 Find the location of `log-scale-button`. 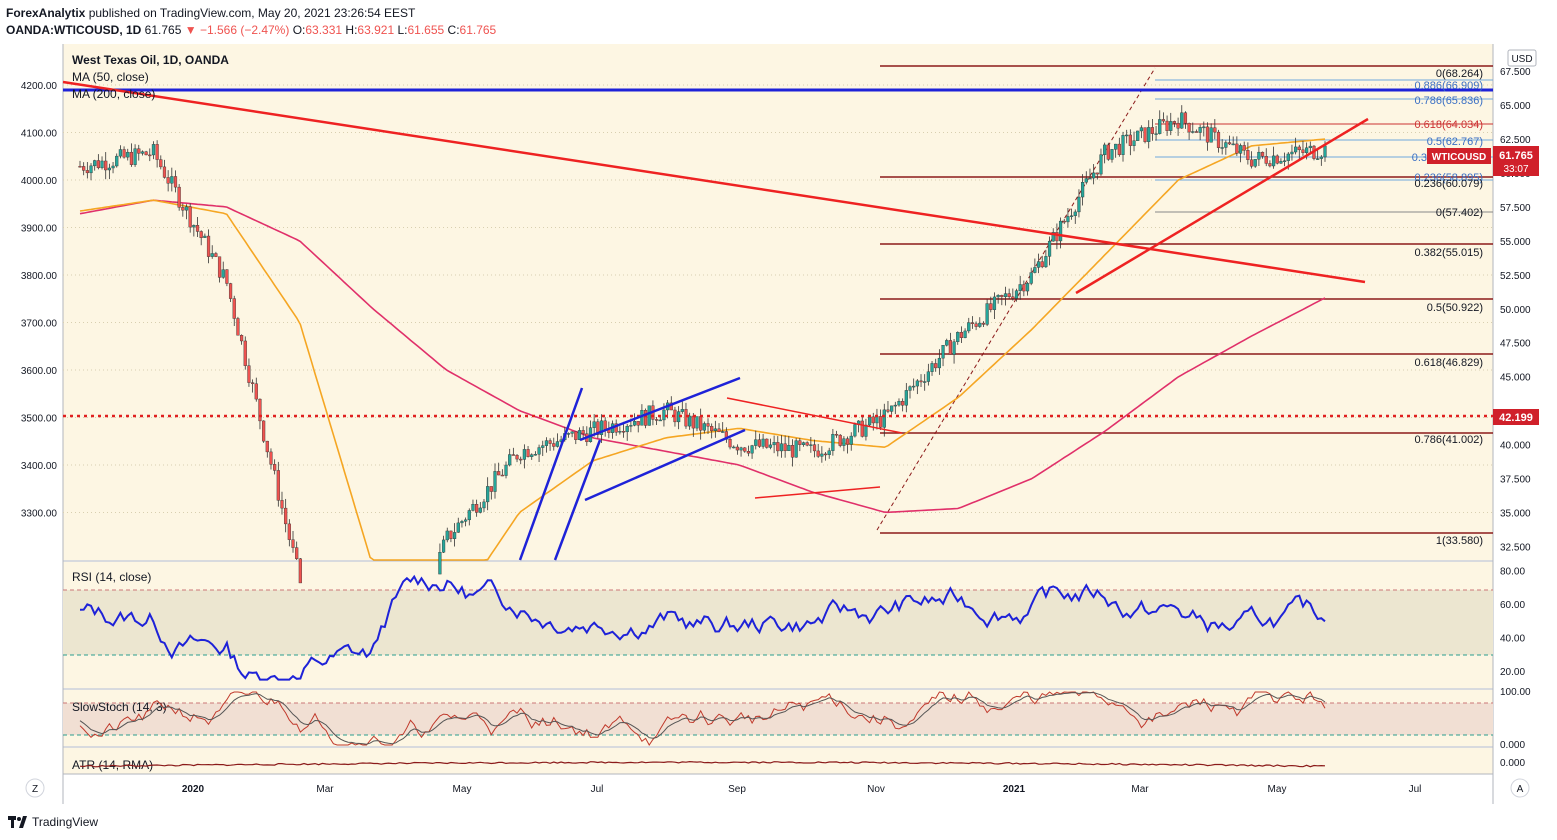

log-scale-button is located at coordinates (35, 788).